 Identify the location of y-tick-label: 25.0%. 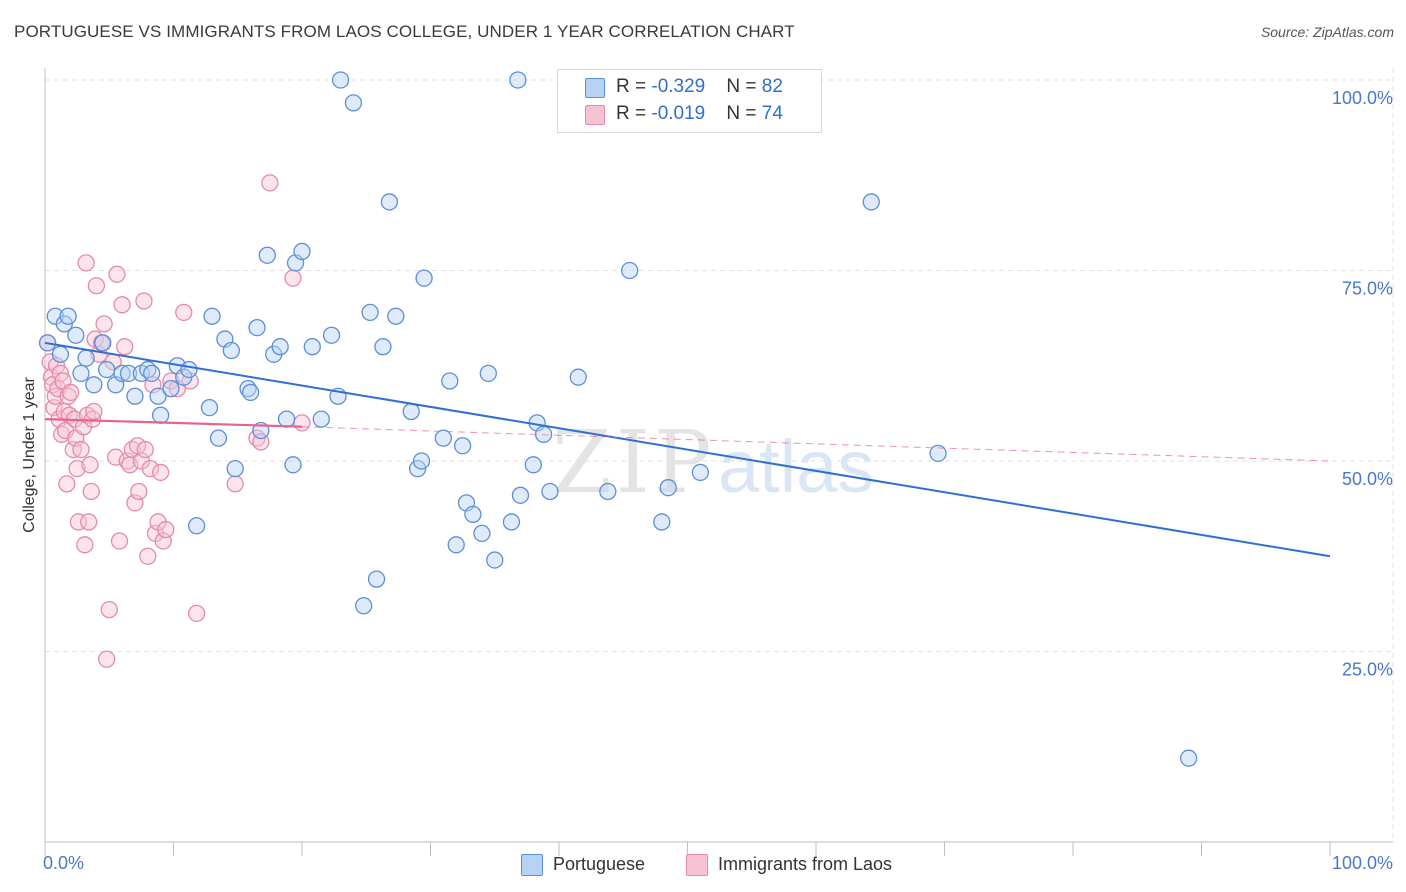
(1367, 670).